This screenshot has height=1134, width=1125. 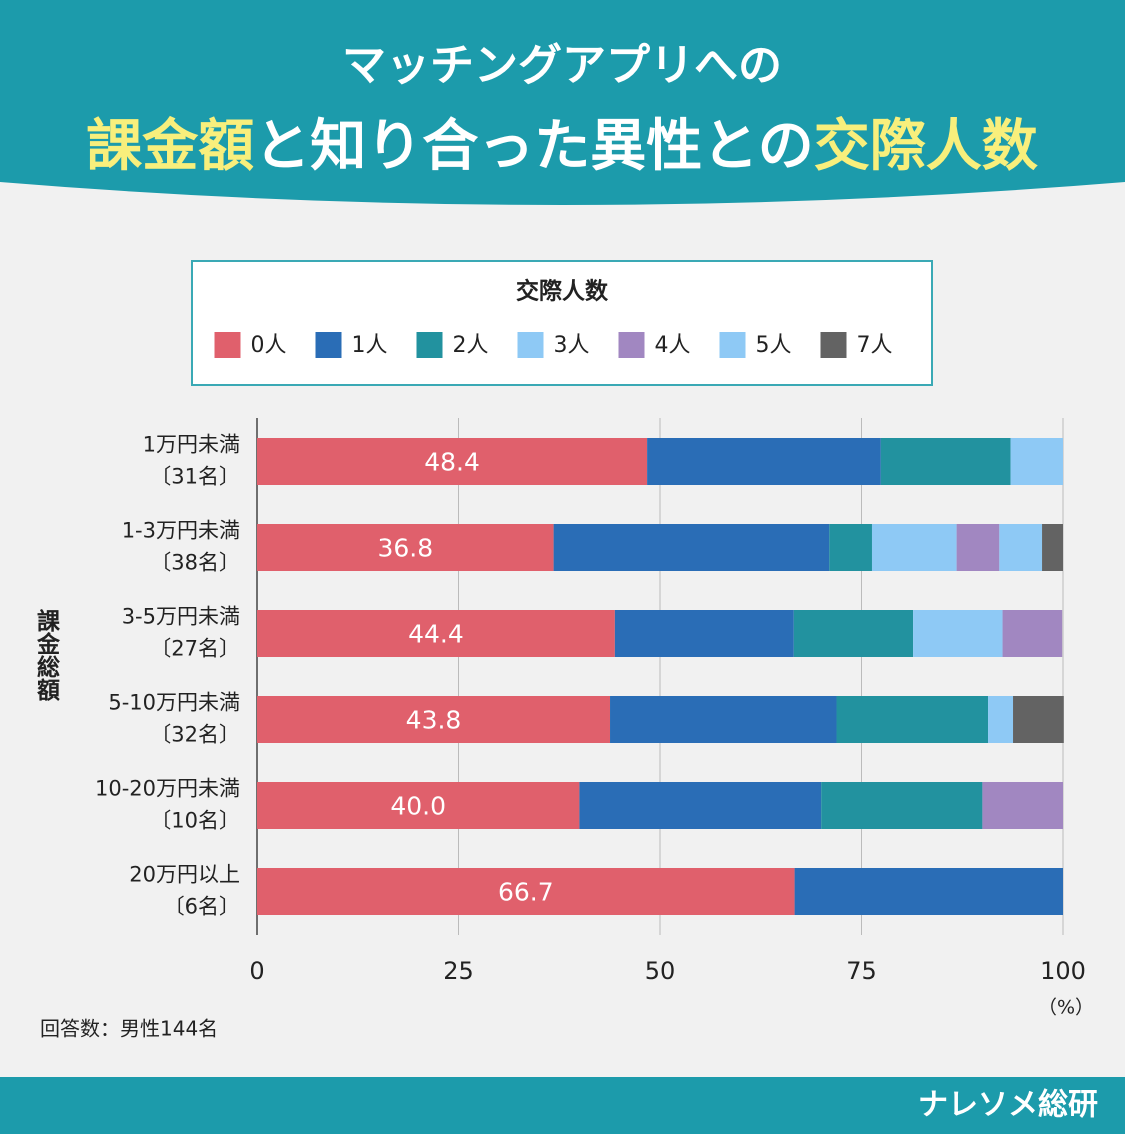 What do you see at coordinates (1066, 1008) in the screenshot?
I see `x-unit: （%）` at bounding box center [1066, 1008].